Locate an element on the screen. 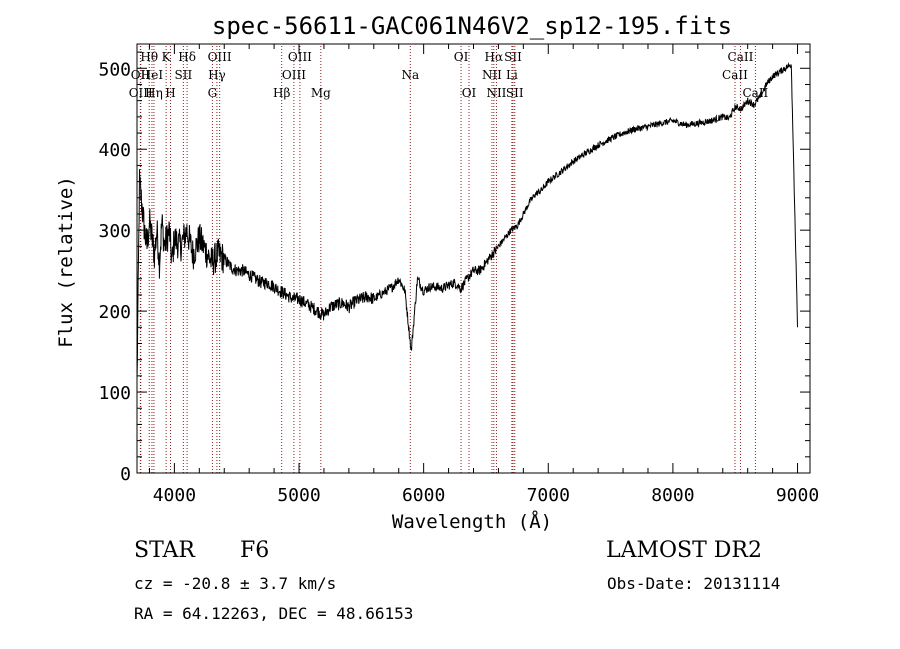 This screenshot has height=649, width=900. line-marker-label: Hη is located at coordinates (154, 93).